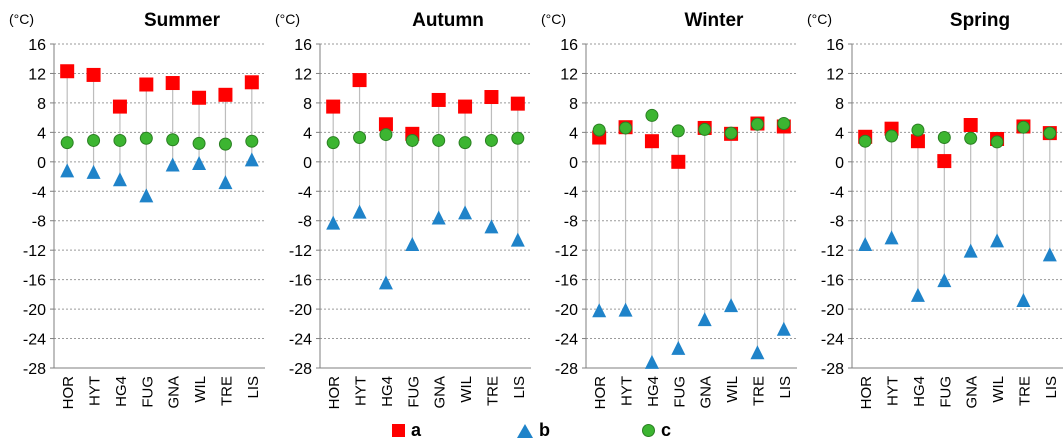  I want to click on legend-item-b: b, so click(533, 430).